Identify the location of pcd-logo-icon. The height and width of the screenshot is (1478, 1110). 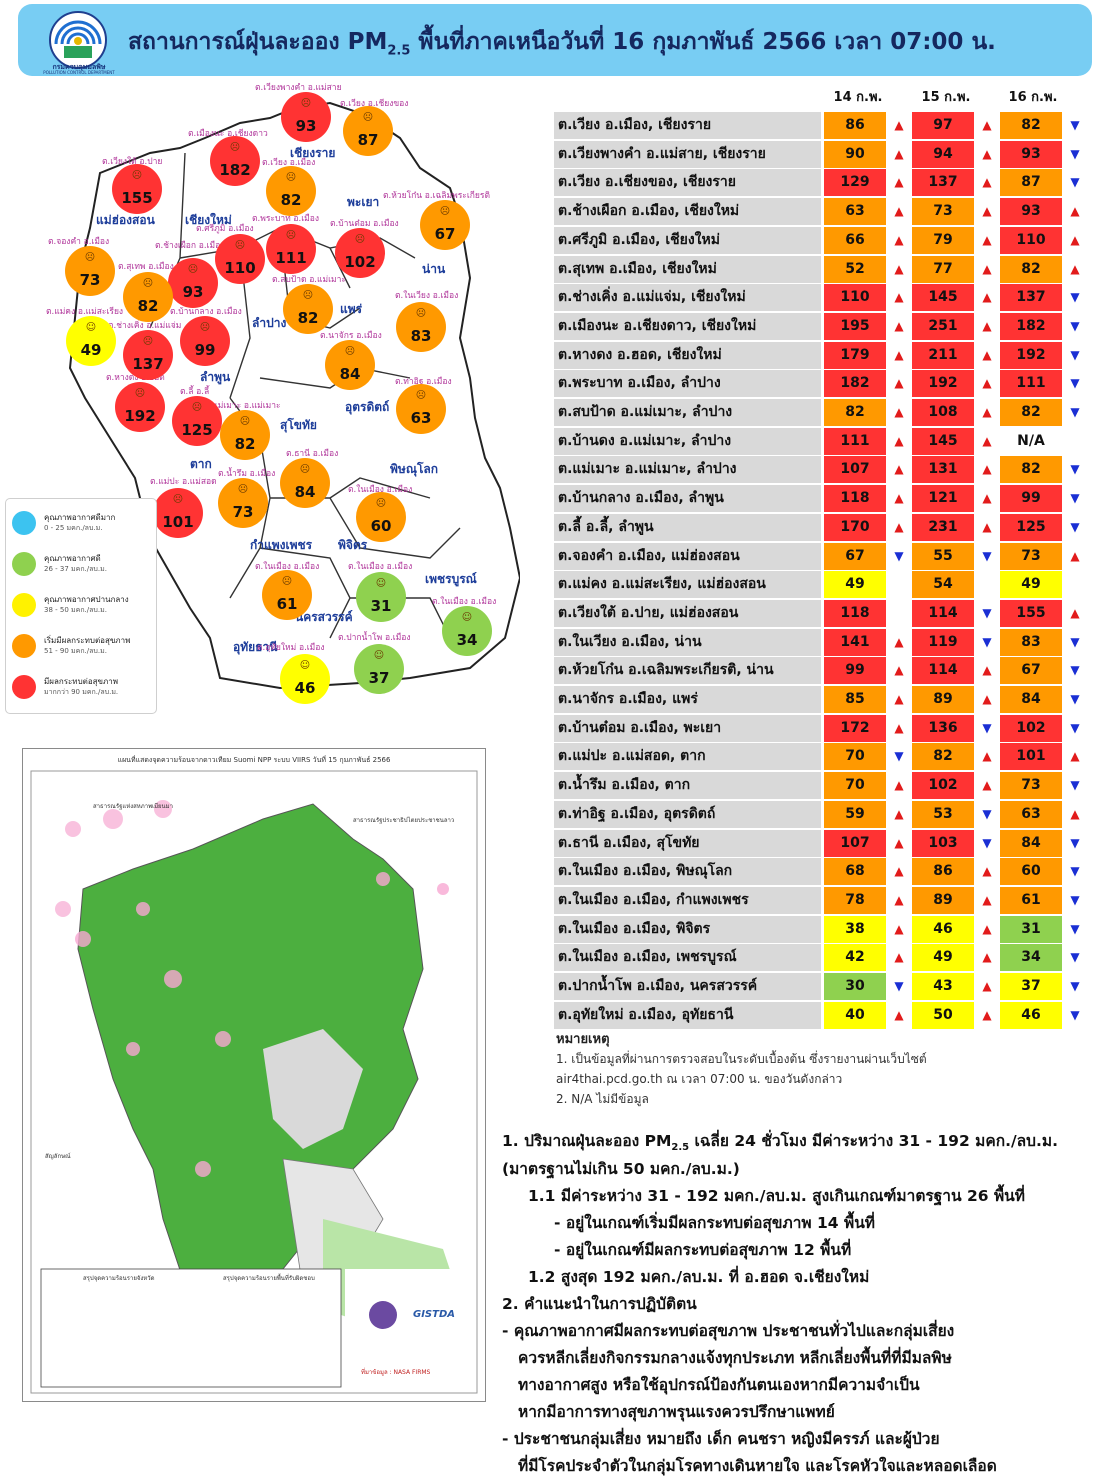
(78, 40).